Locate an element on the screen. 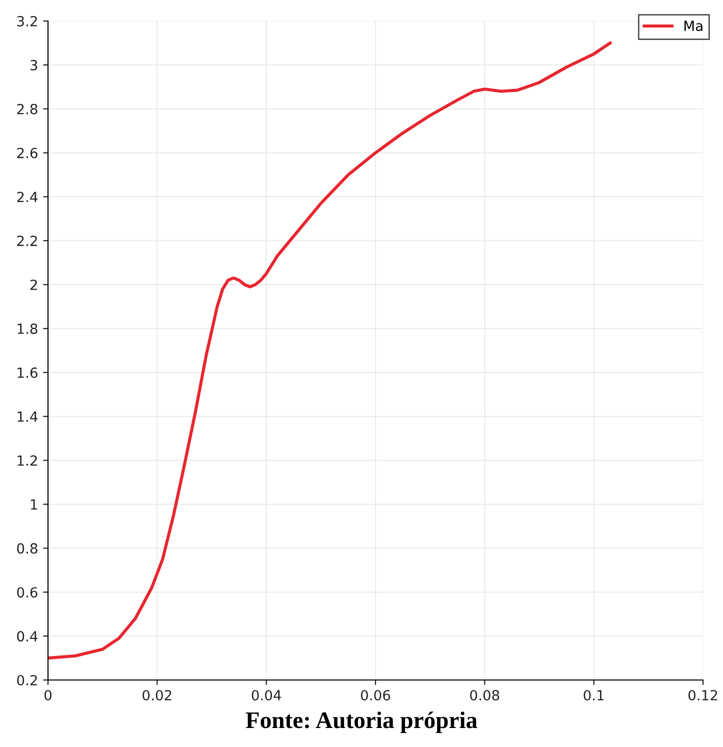 This screenshot has height=747, width=723. y-tick-label: 3 is located at coordinates (34, 65).